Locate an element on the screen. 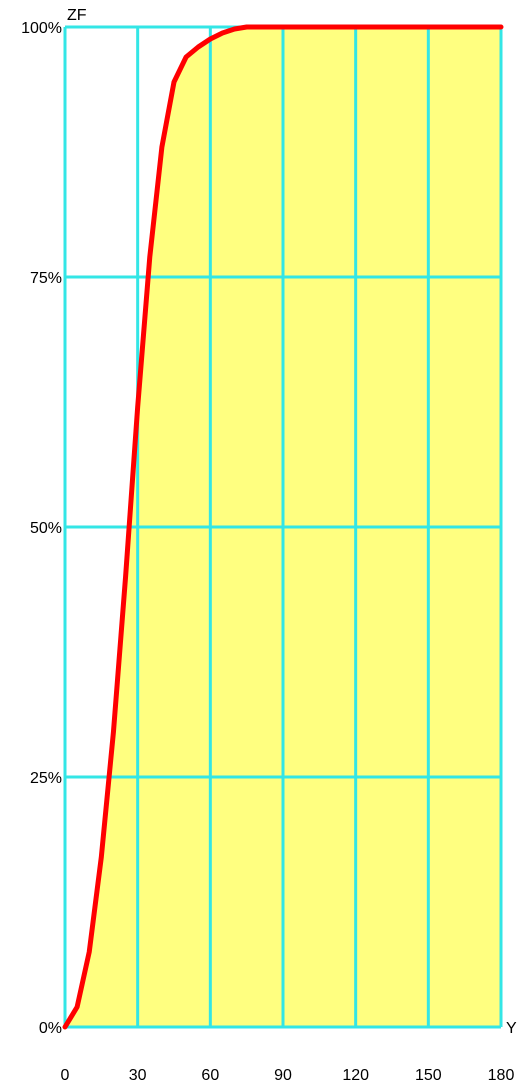  y-tick-label: 50% is located at coordinates (46, 528).